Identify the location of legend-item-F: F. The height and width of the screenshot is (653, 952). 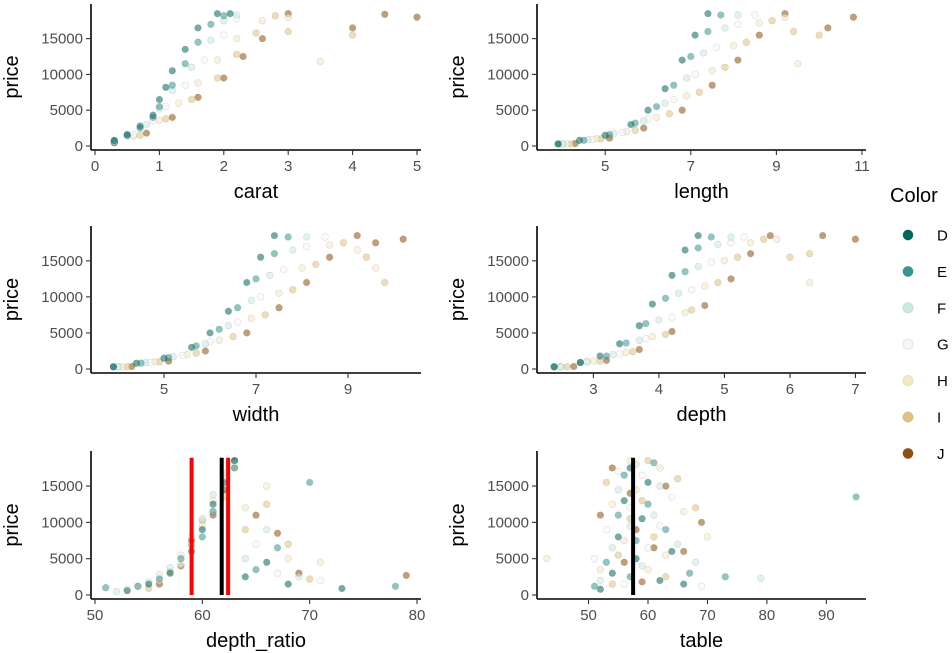
(924, 308).